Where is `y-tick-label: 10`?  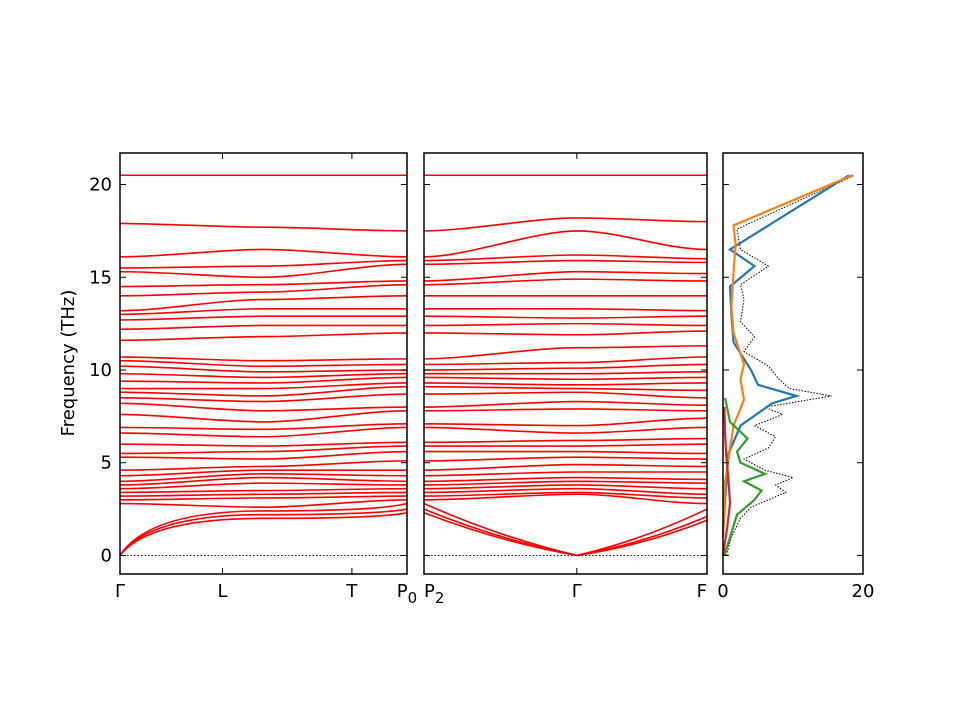
y-tick-label: 10 is located at coordinates (100, 370).